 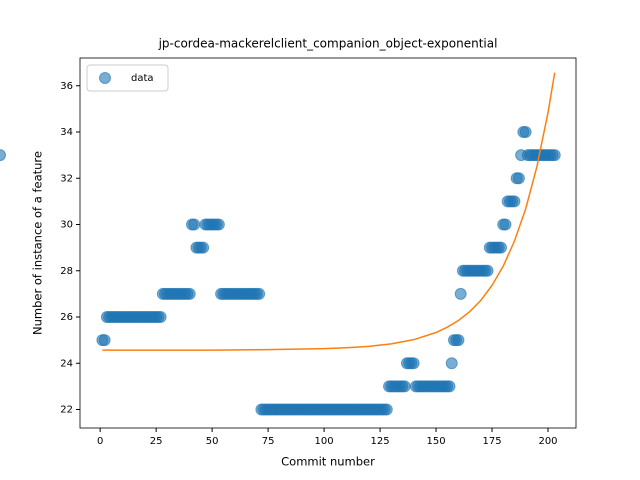 I want to click on x-tick-label: 175, so click(x=491, y=441).